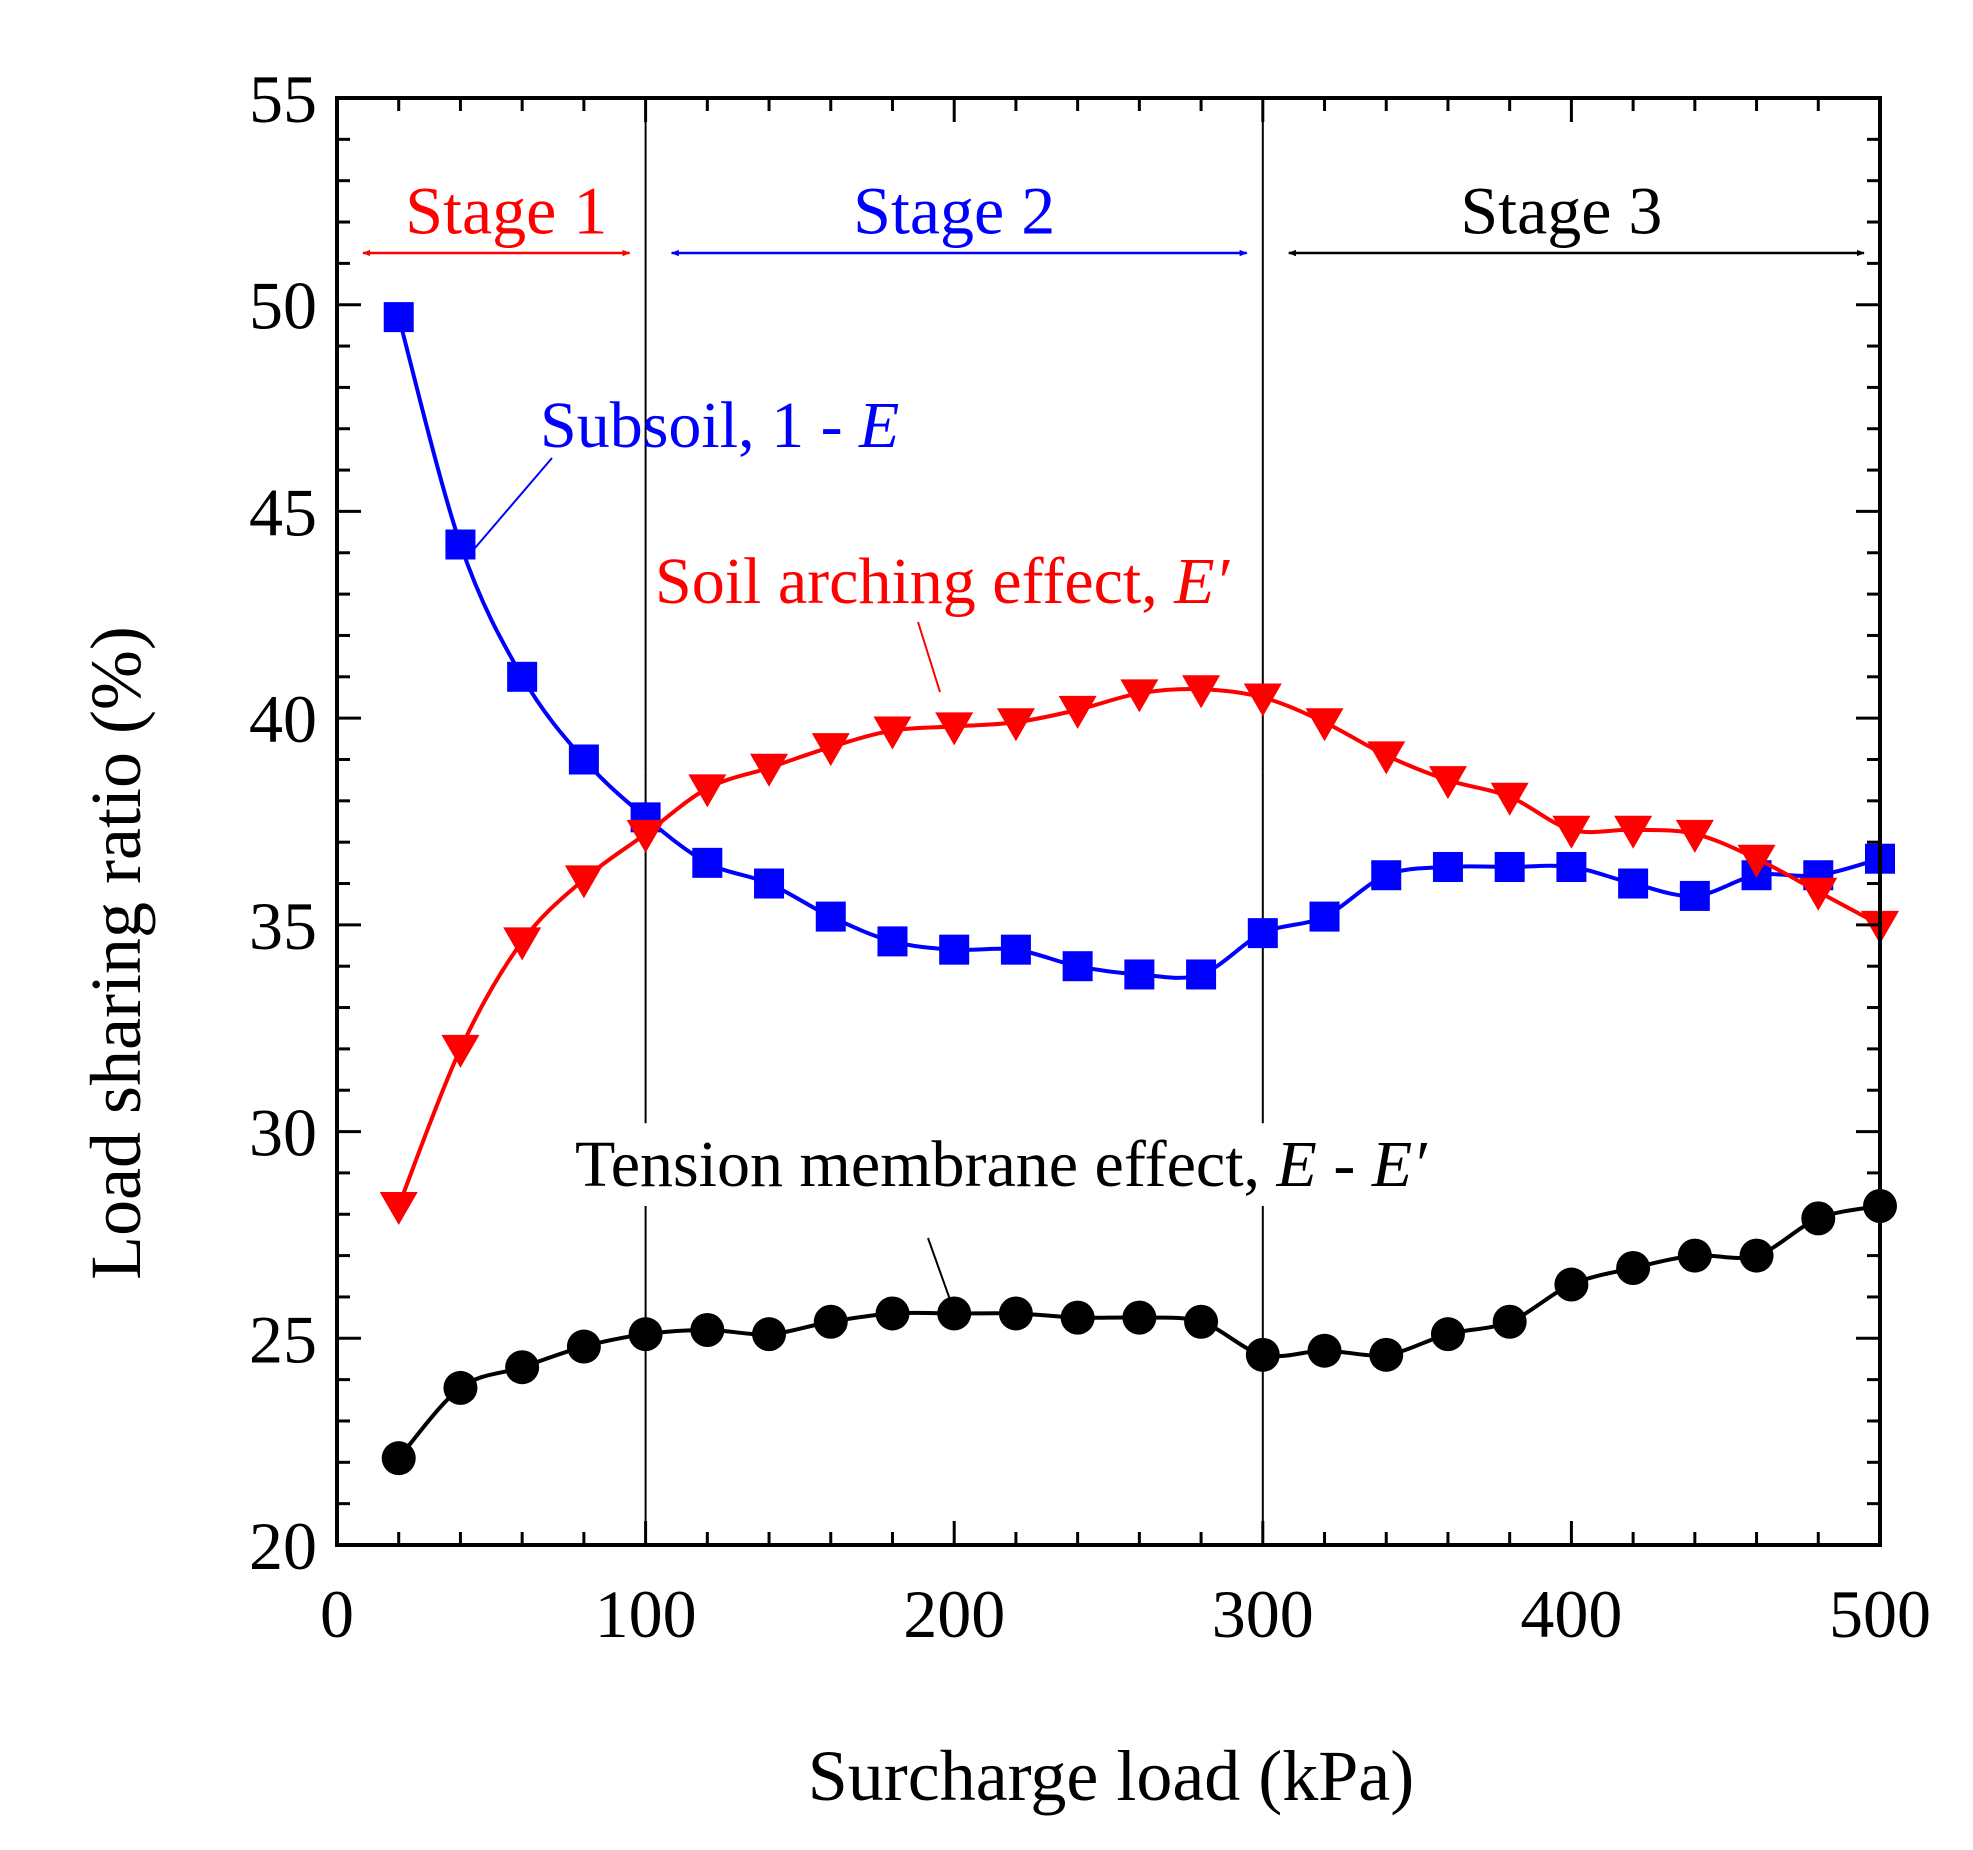 This screenshot has width=1973, height=1850. I want to click on y-tick-label: 20, so click(283, 1546).